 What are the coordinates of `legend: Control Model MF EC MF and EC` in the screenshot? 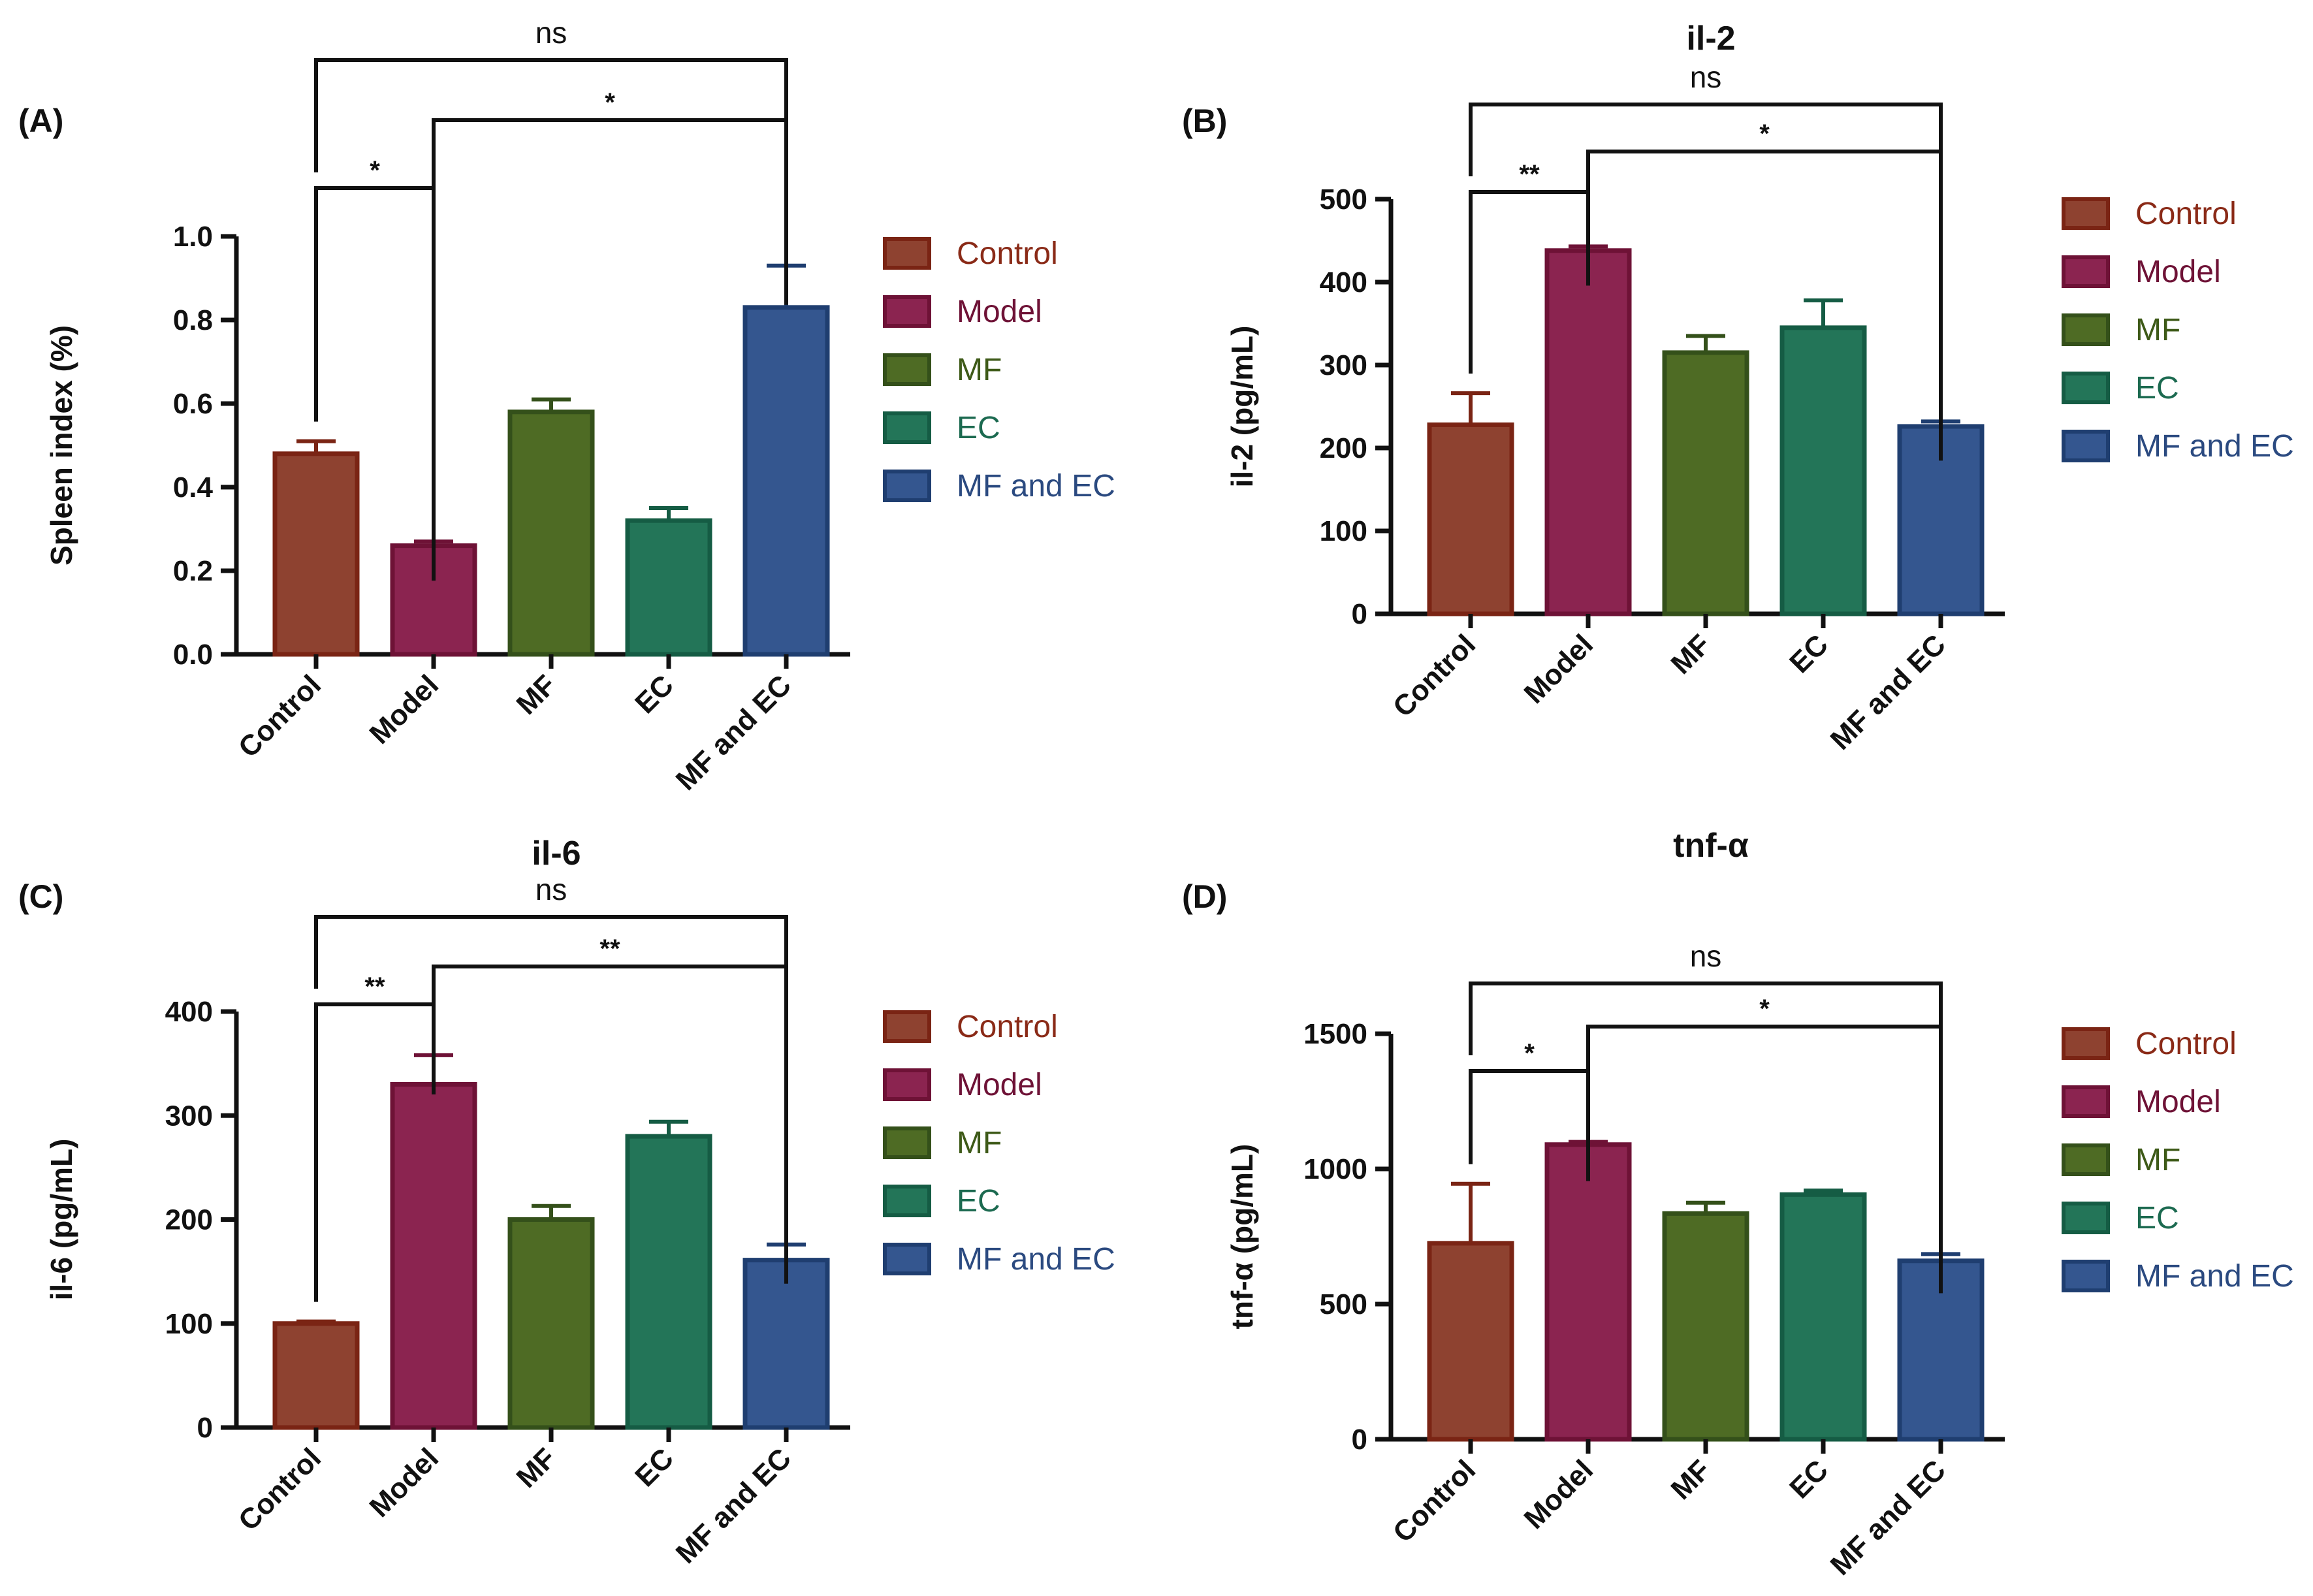 It's located at (2178, 1160).